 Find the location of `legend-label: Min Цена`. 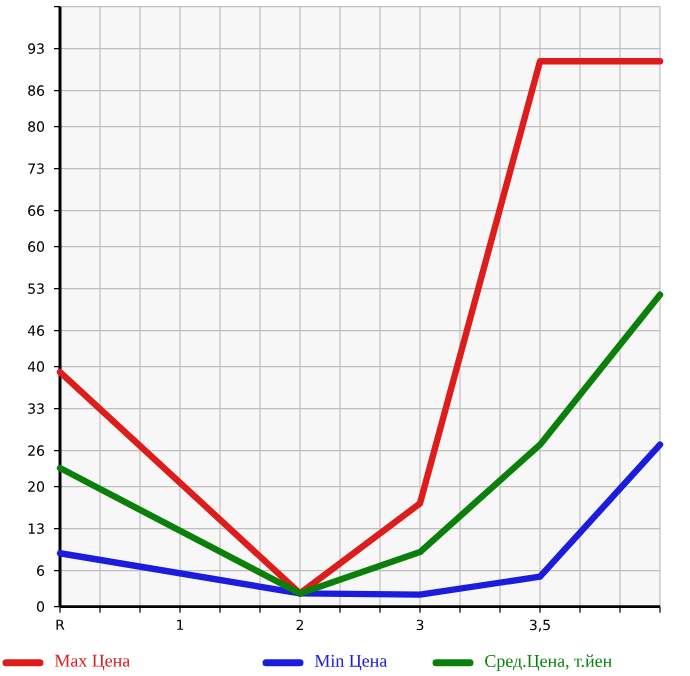

legend-label: Min Цена is located at coordinates (350, 662).